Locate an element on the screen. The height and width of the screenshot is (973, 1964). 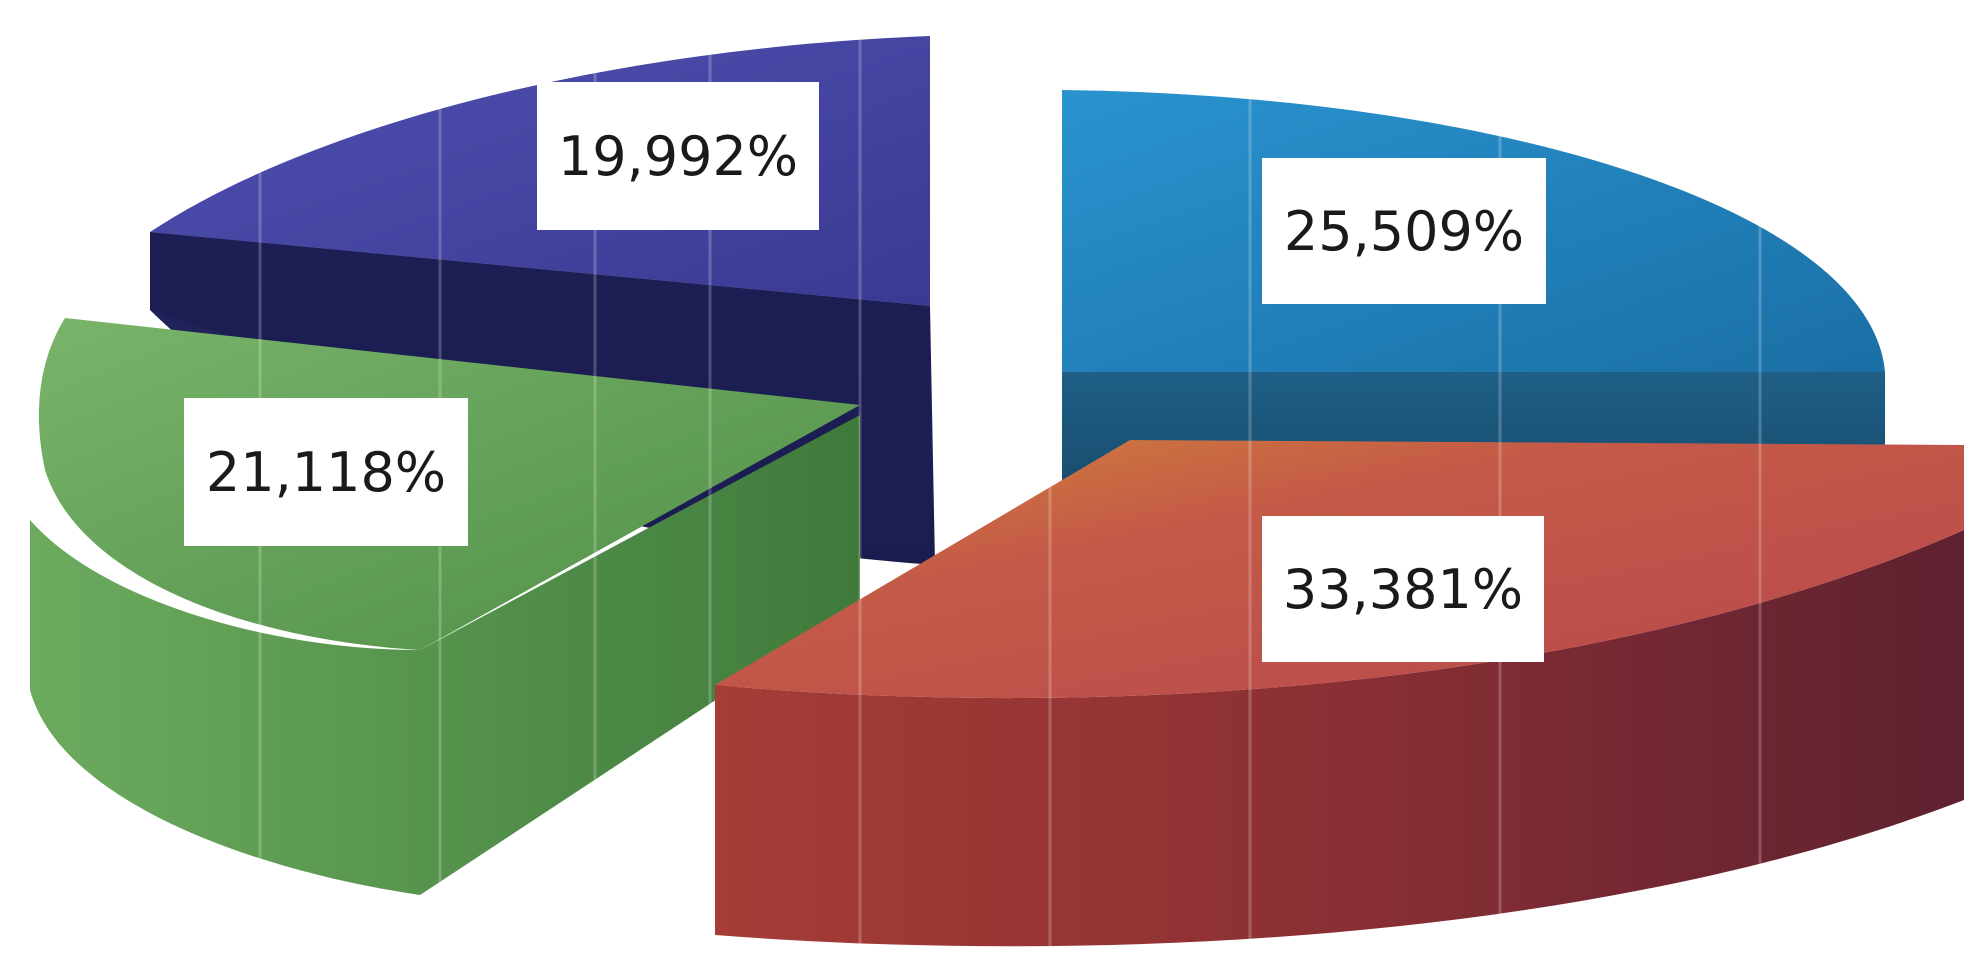
data-label-text-1: 25,509% is located at coordinates (1404, 231).